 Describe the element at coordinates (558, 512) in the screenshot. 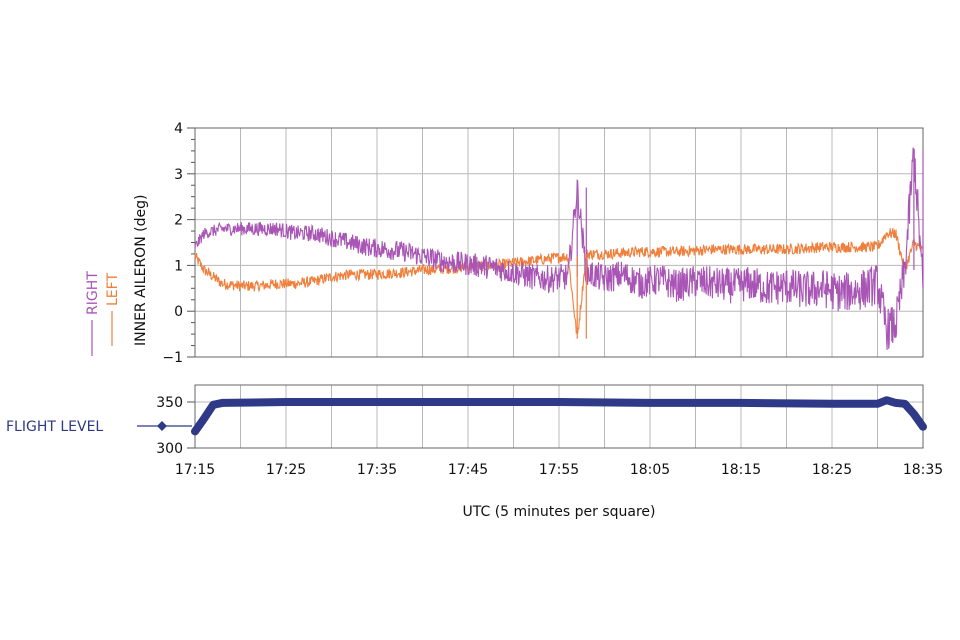

I see `x-axis-title: UTC (5 minutes per square)` at that location.